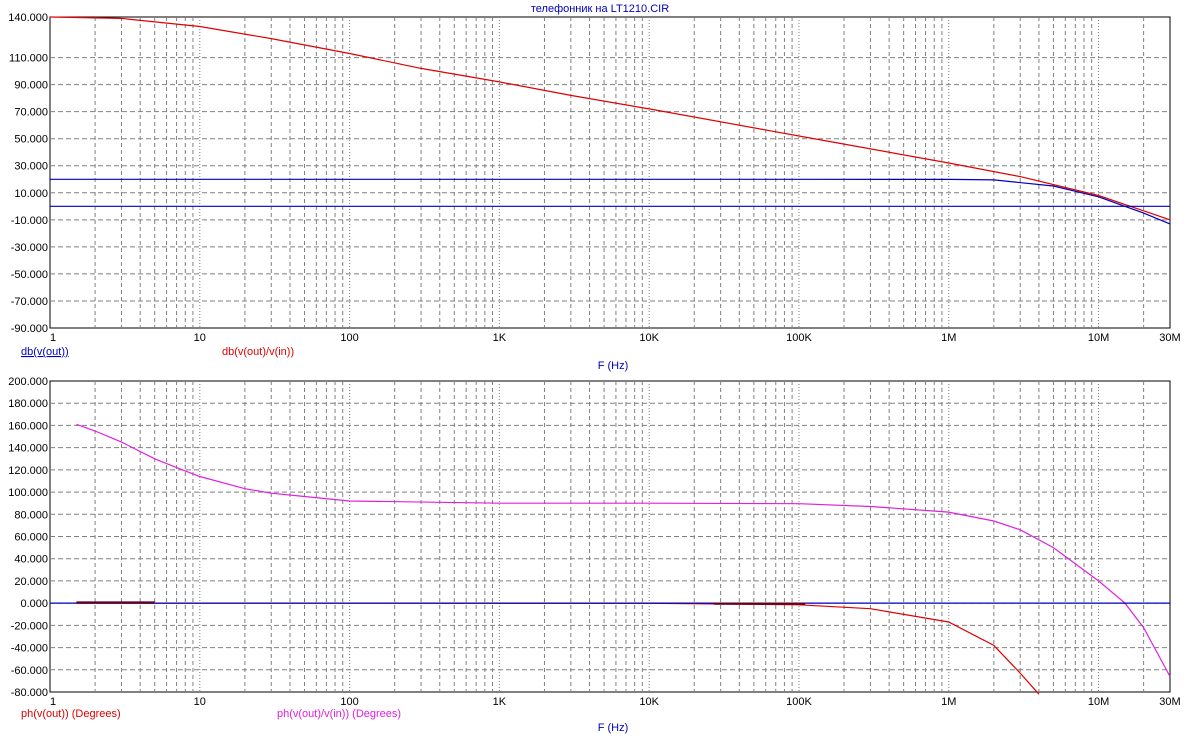 This screenshot has height=740, width=1200. Describe the element at coordinates (34, 604) in the screenshot. I see `y-tick-label: 0.000` at that location.